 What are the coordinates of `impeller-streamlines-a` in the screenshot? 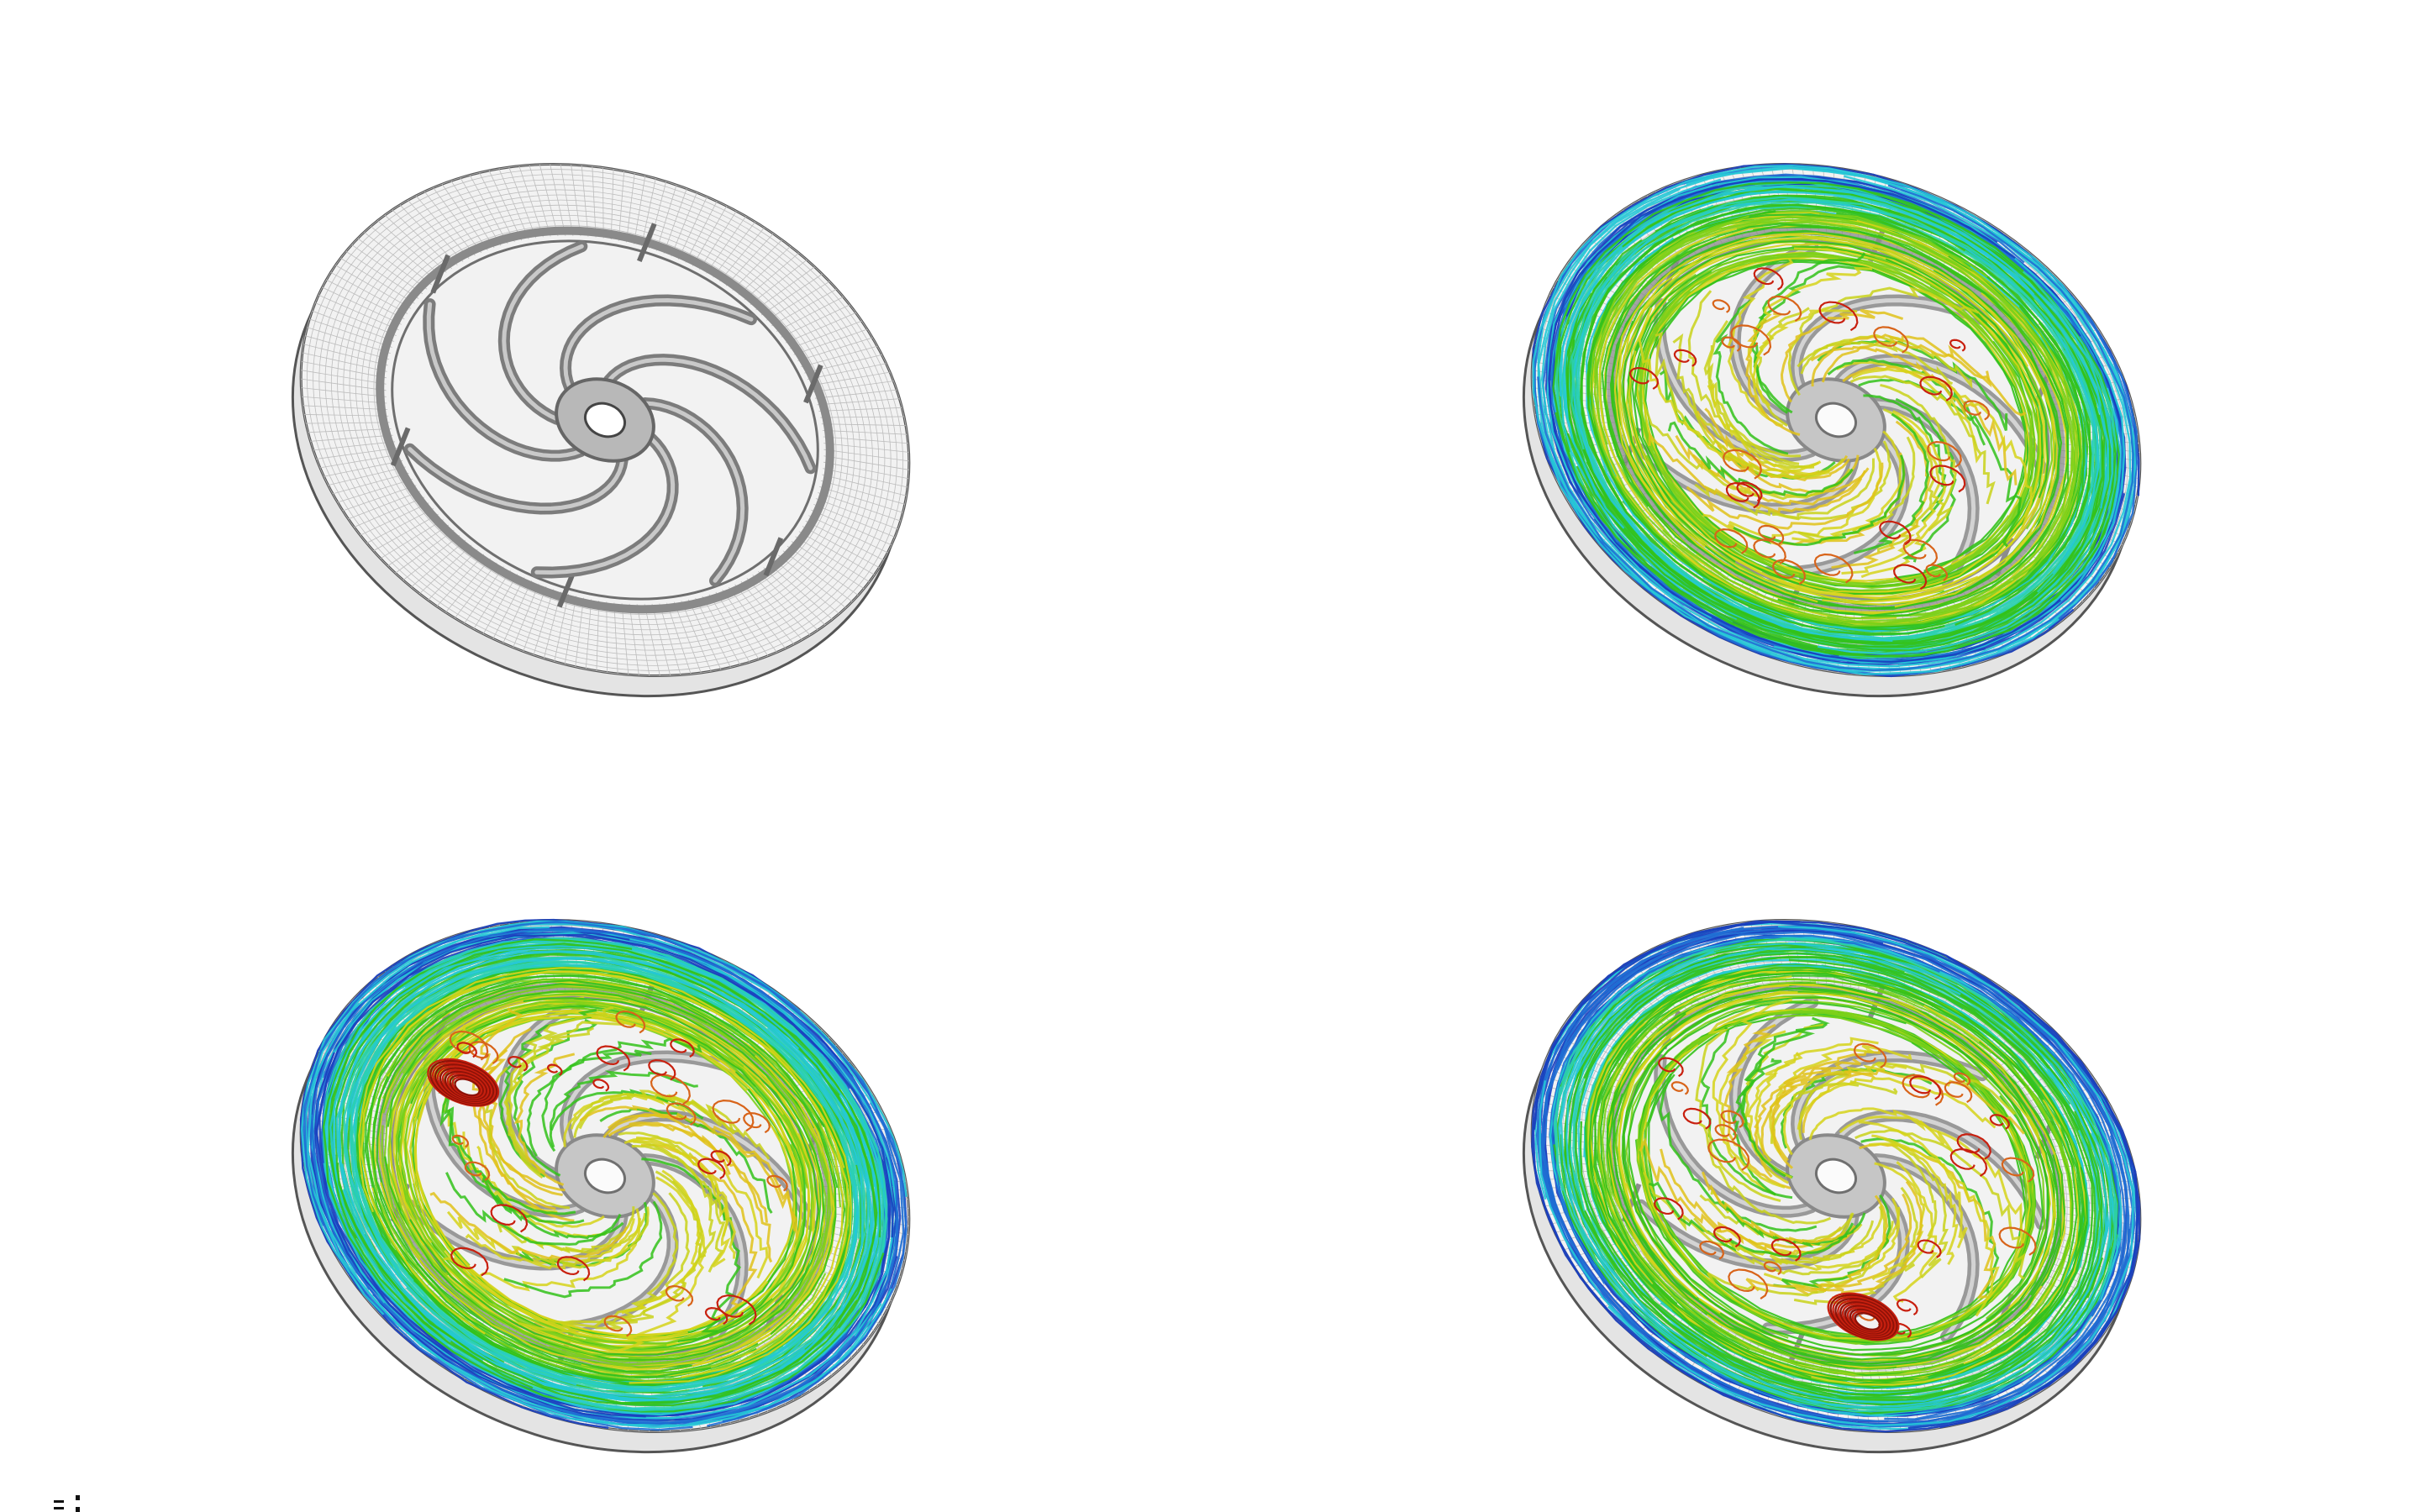 It's located at (1832, 430).